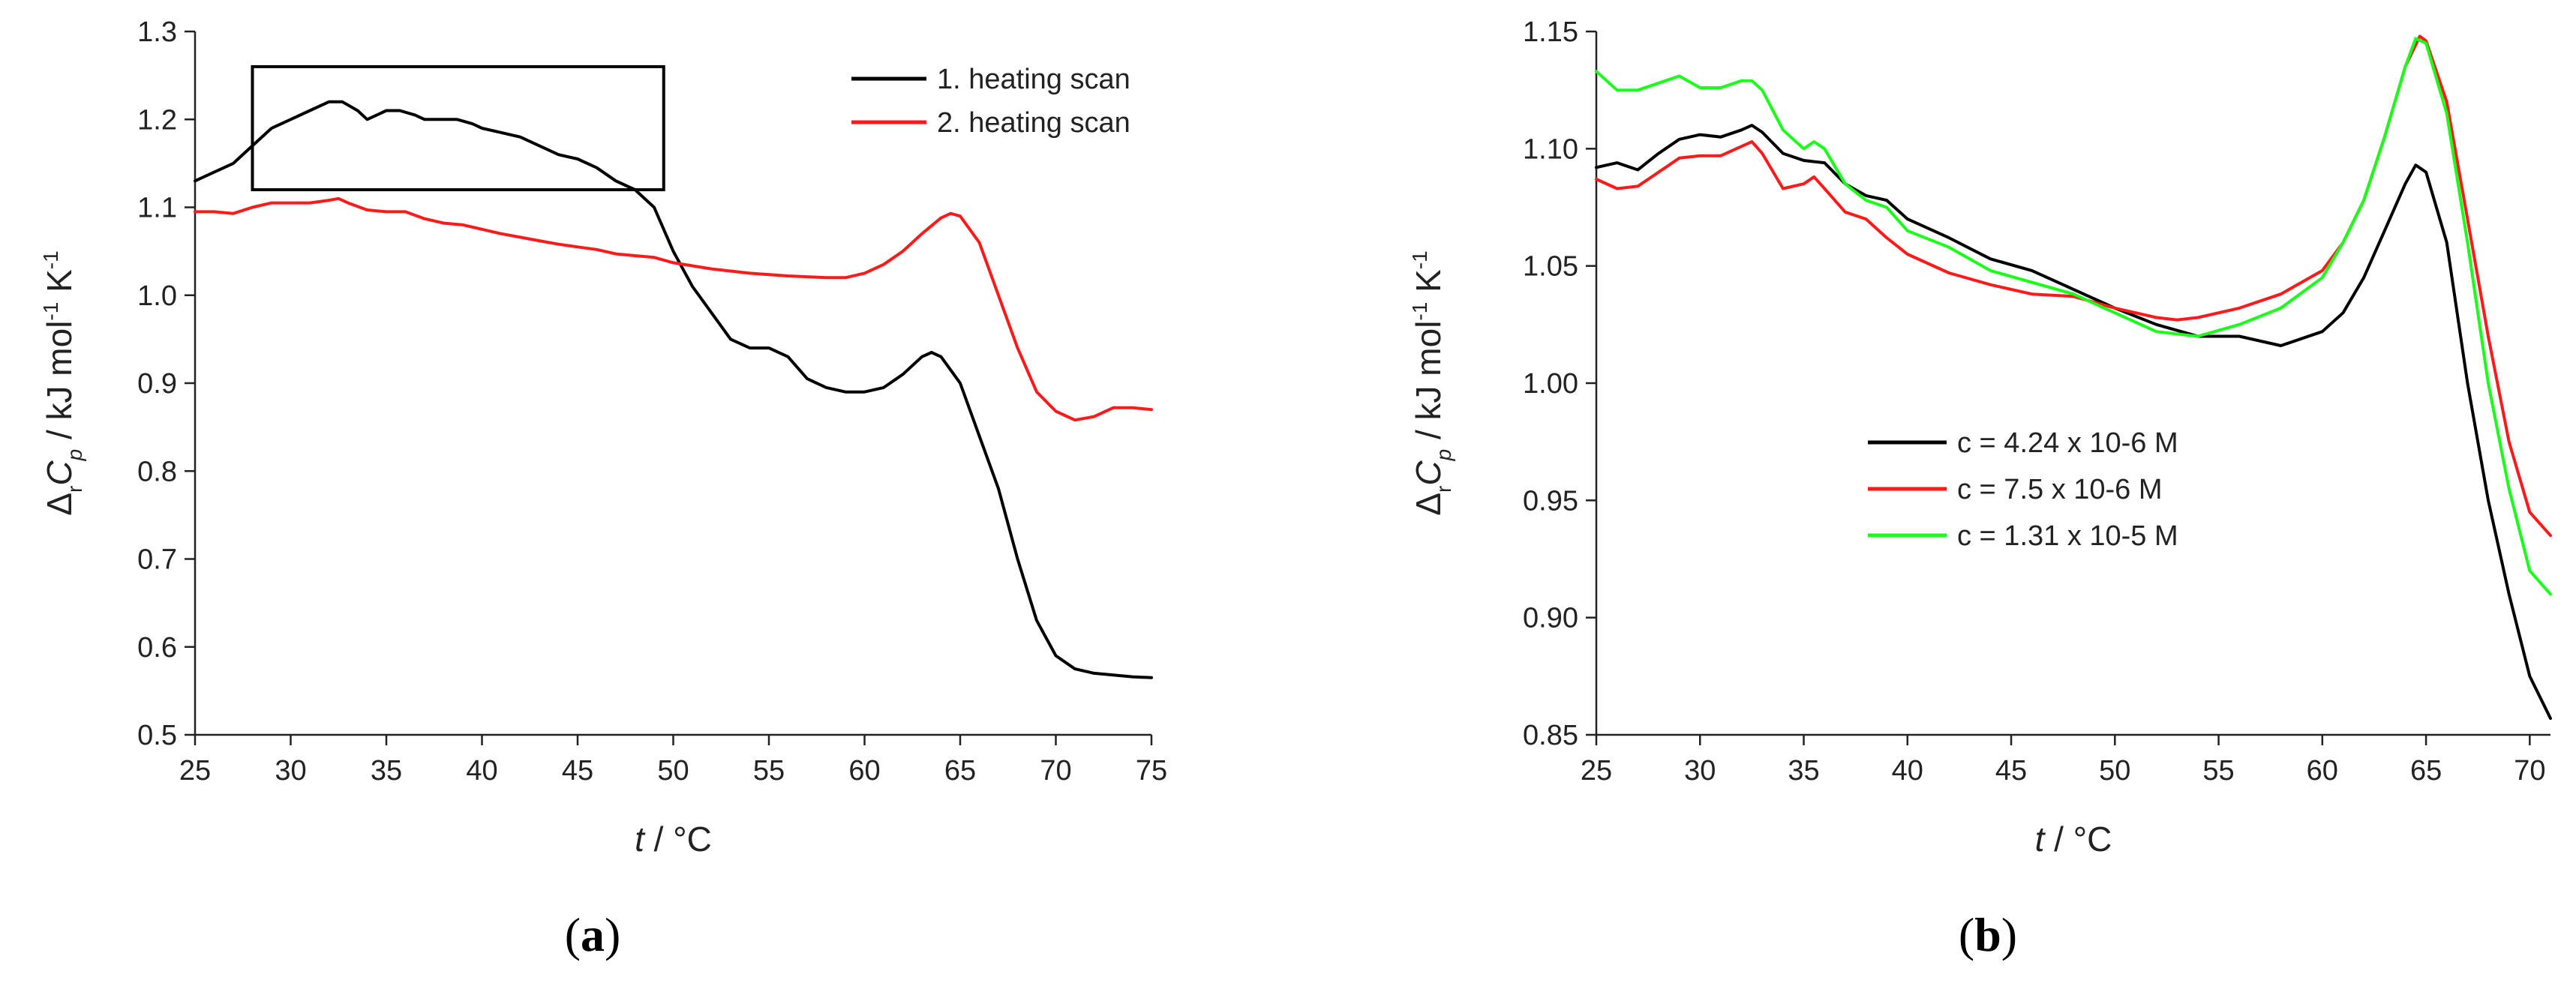  I want to click on chart-a-y-tick-label: 0.5, so click(157, 735).